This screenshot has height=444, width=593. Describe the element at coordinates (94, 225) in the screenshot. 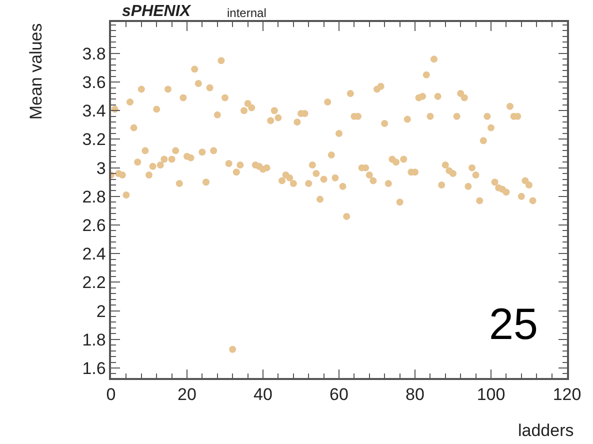

I see `y-tick-label: 2.6` at that location.